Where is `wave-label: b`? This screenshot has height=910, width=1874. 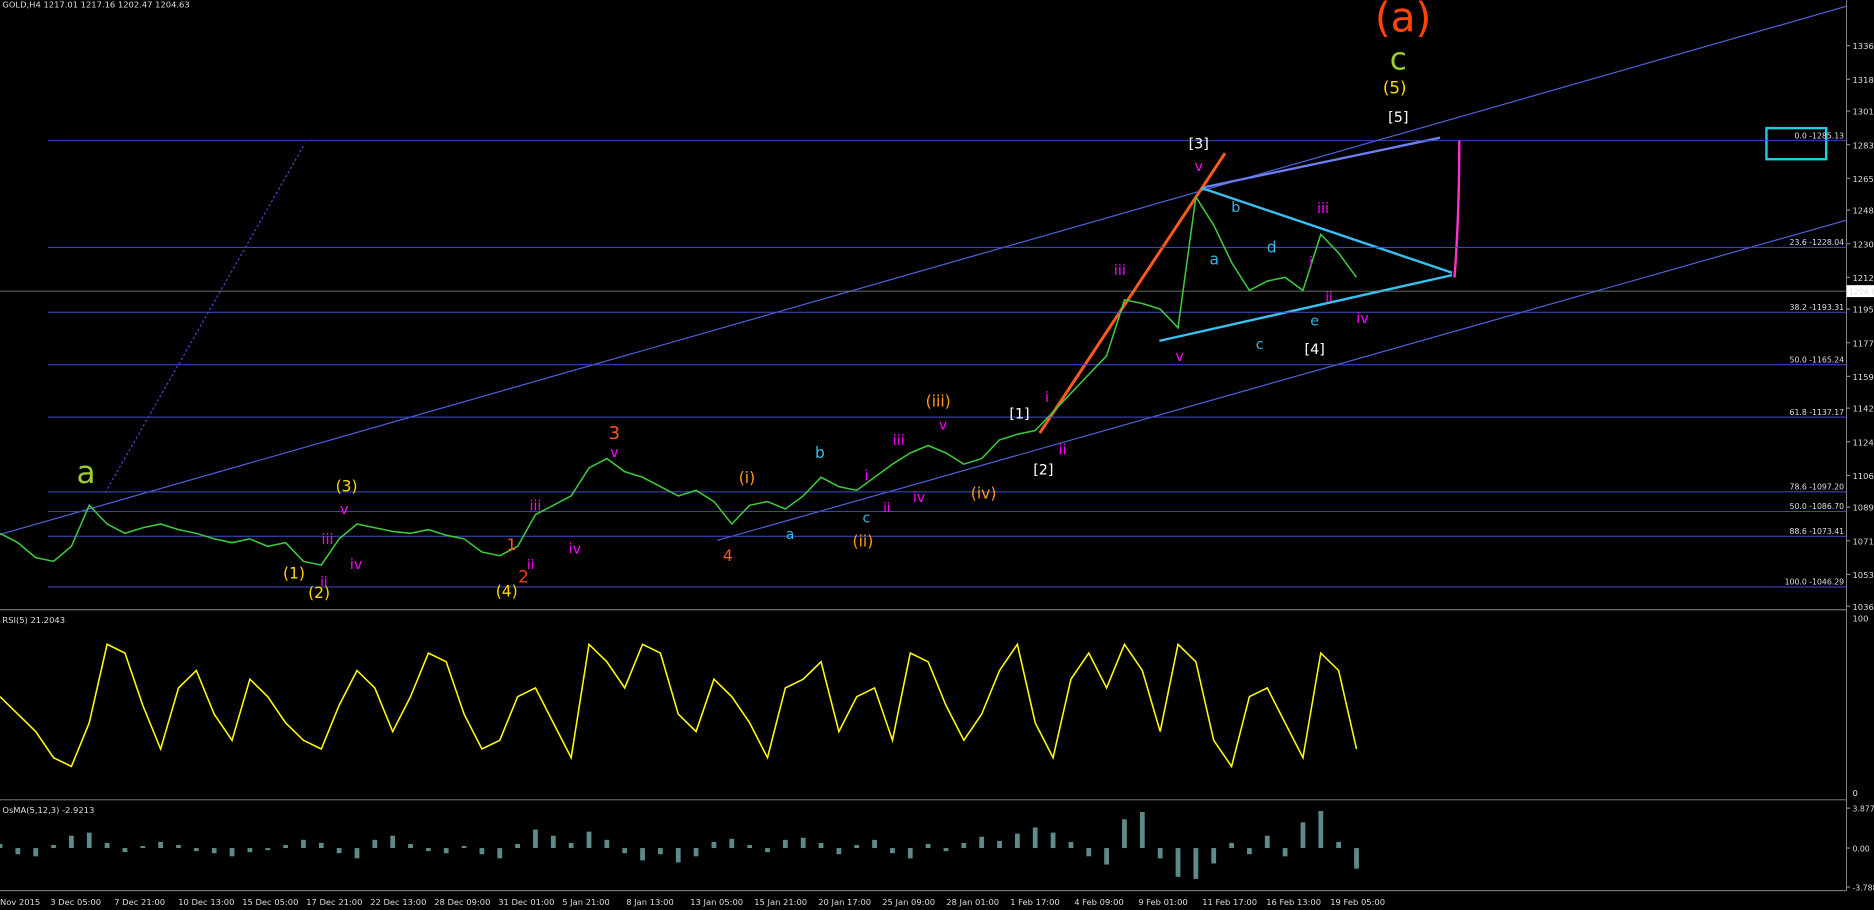
wave-label: b is located at coordinates (820, 453).